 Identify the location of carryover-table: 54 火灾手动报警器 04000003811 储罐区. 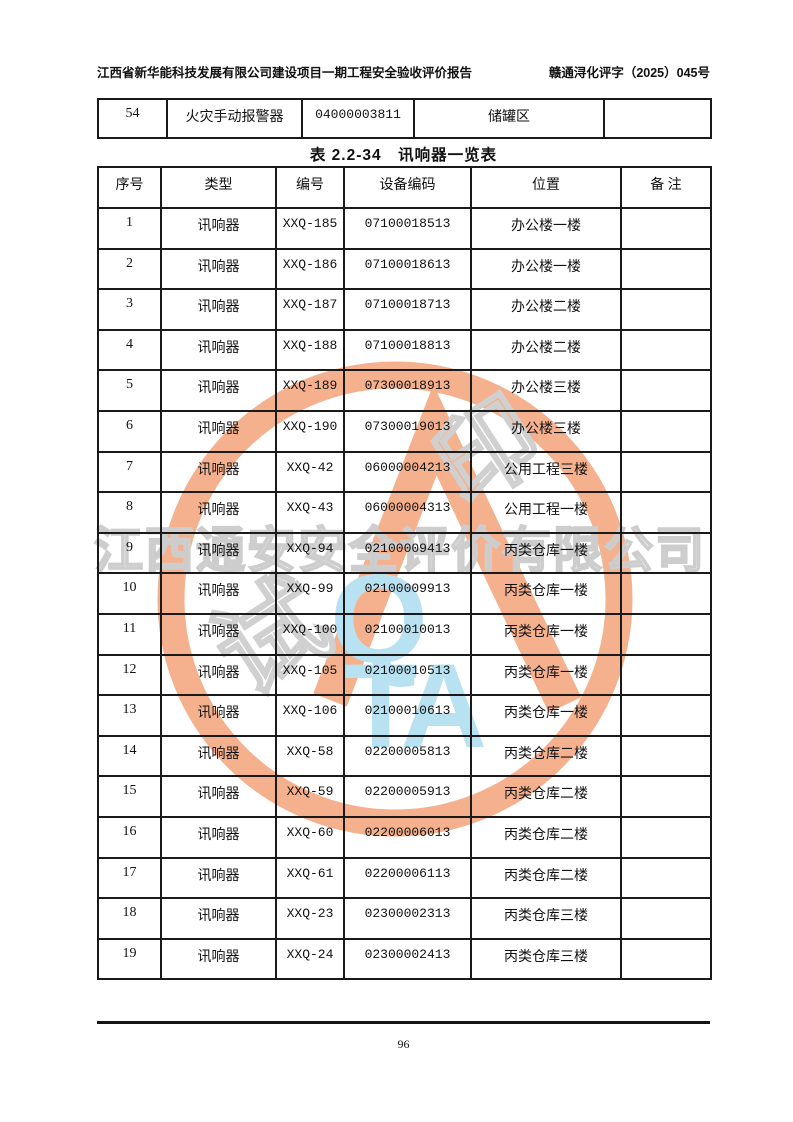
(404, 118).